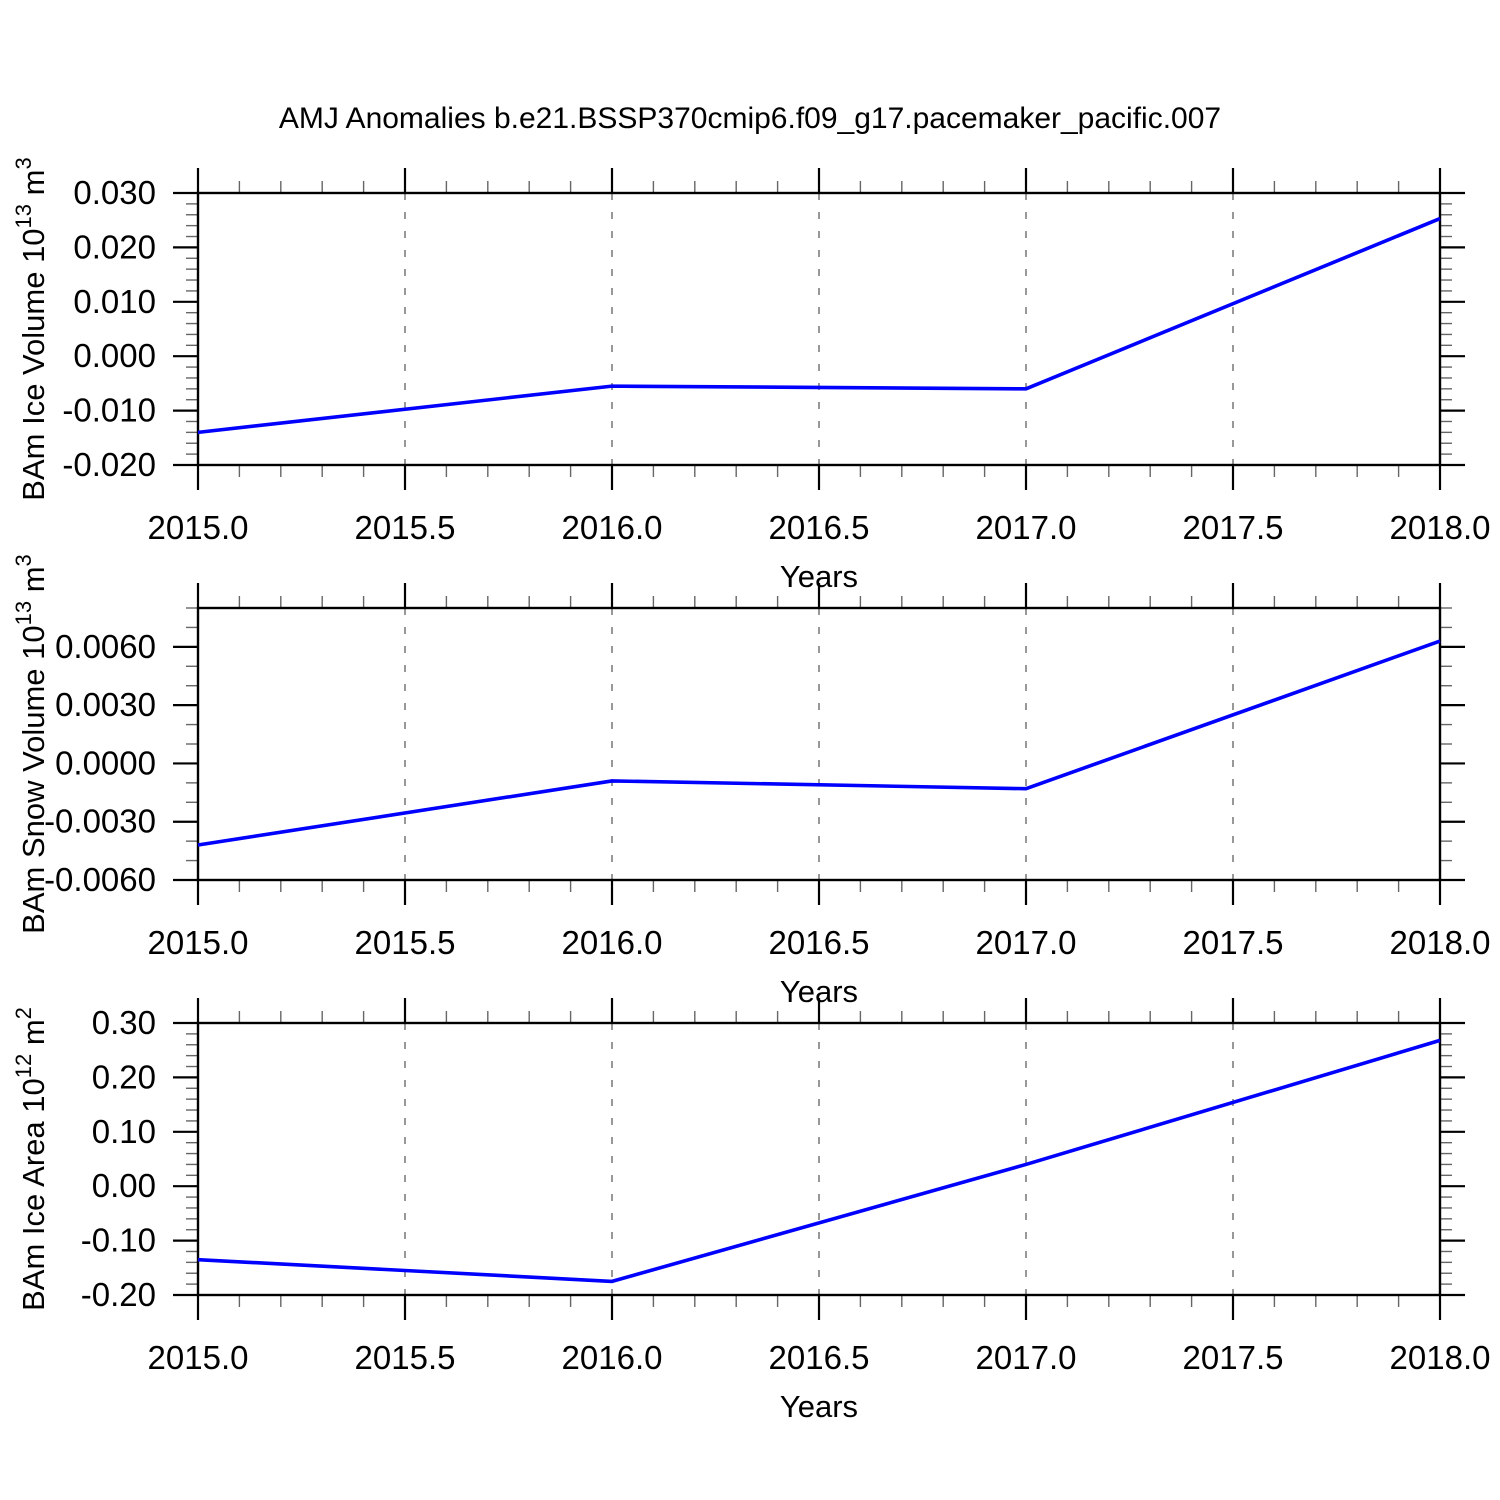  I want to click on y-tick-labels: 0.0060 0.0030 0.0000 -0.0030 -0.0060, so click(100, 763).